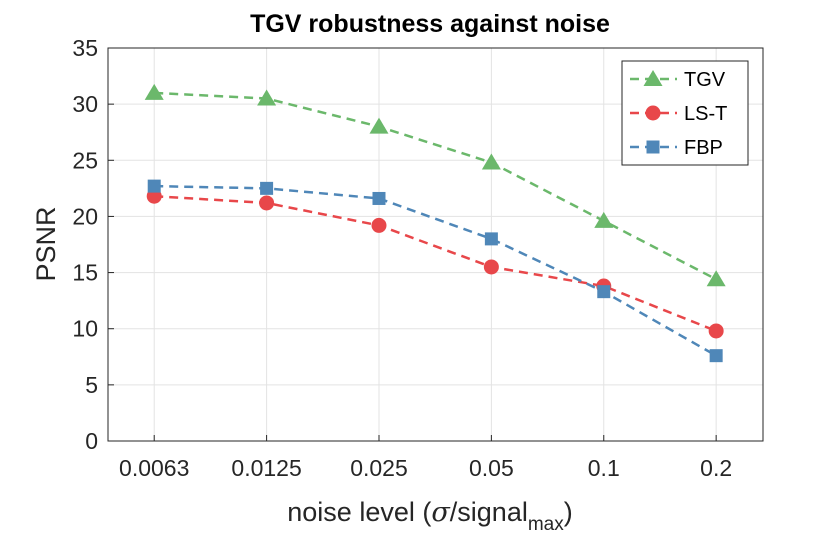 Image resolution: width=830 pixels, height=540 pixels. What do you see at coordinates (85, 48) in the screenshot?
I see `y-tick-label: 35` at bounding box center [85, 48].